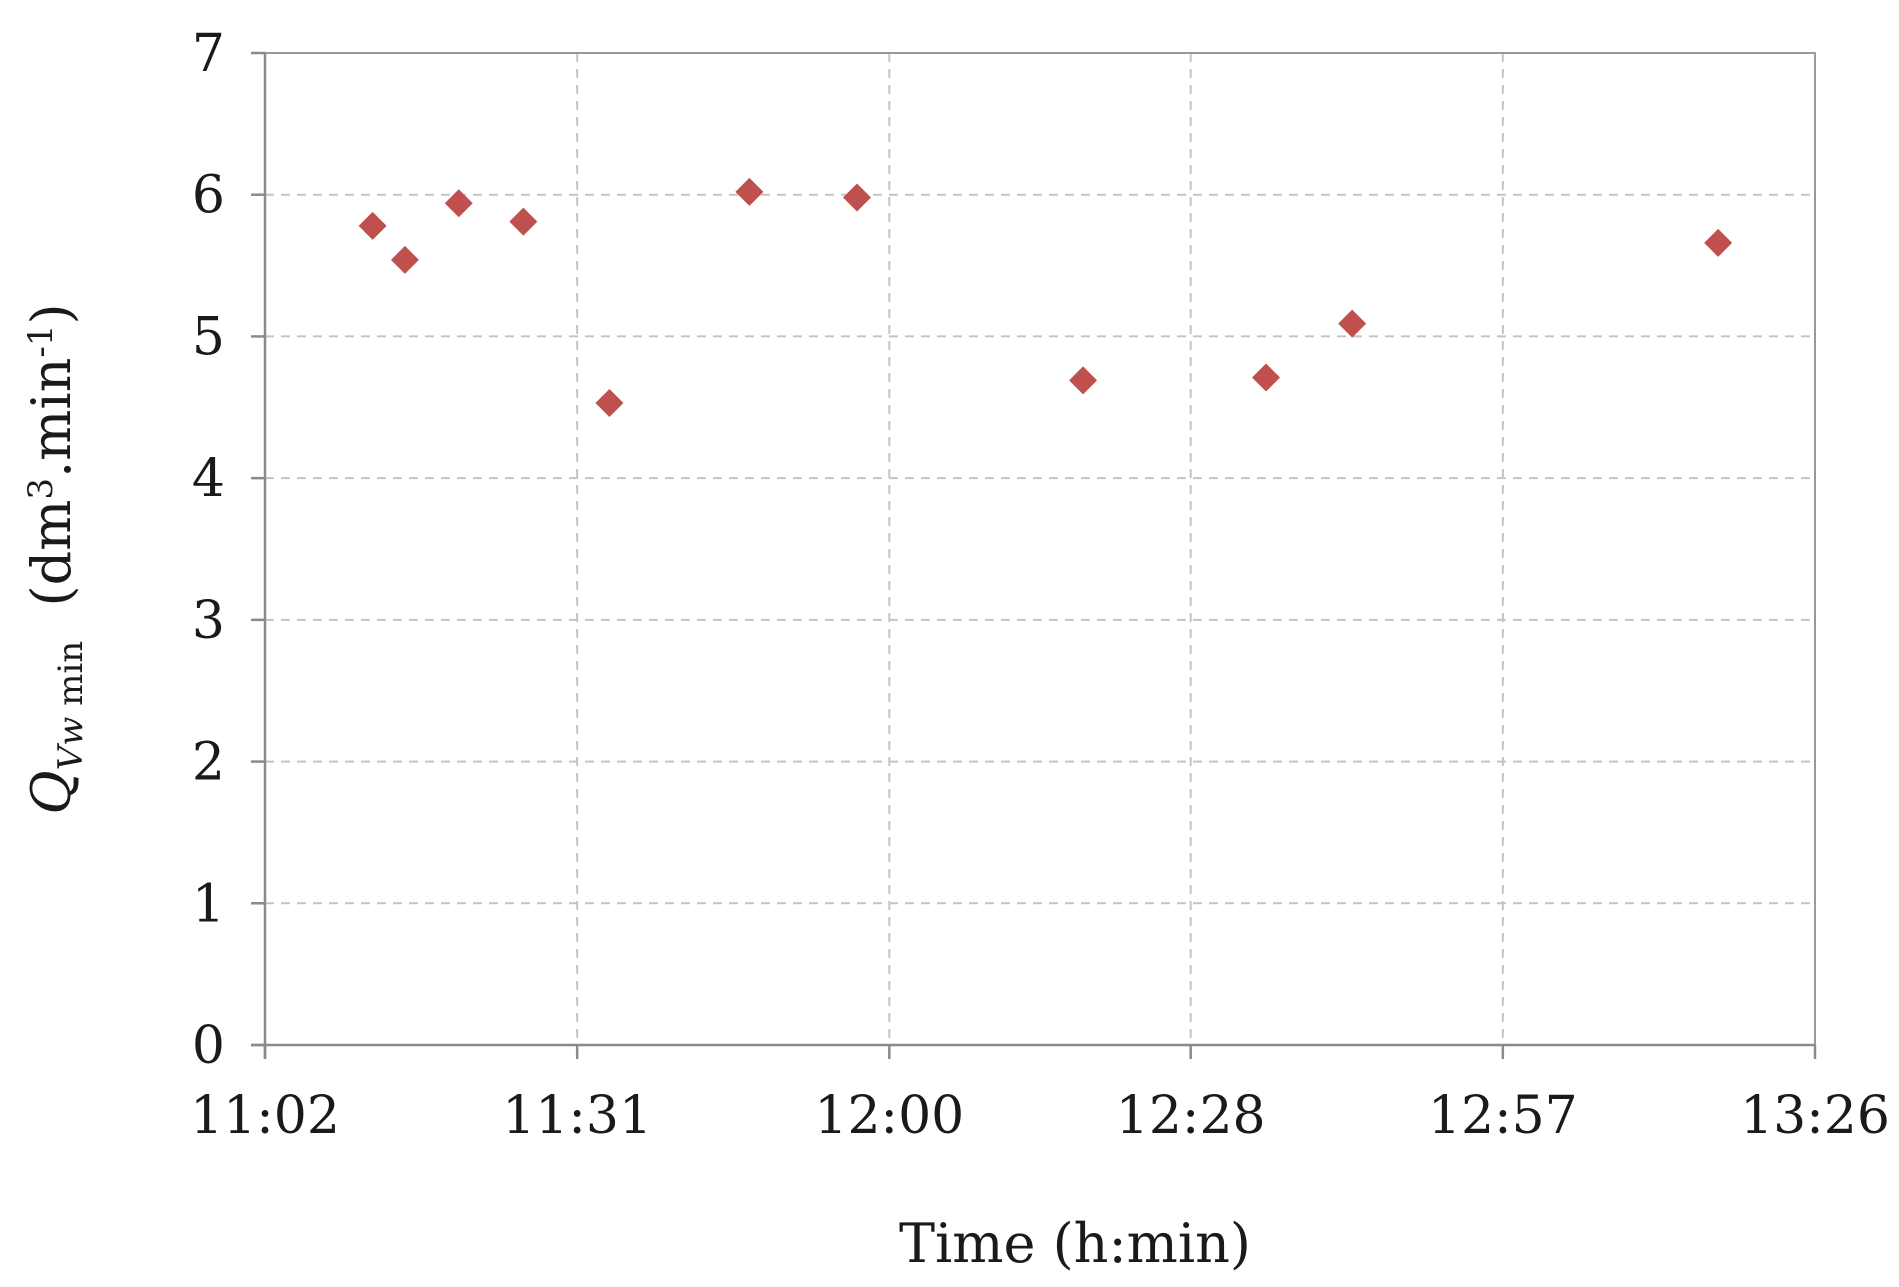 Image resolution: width=1899 pixels, height=1287 pixels. I want to click on y-tick-label: 0, so click(208, 1046).